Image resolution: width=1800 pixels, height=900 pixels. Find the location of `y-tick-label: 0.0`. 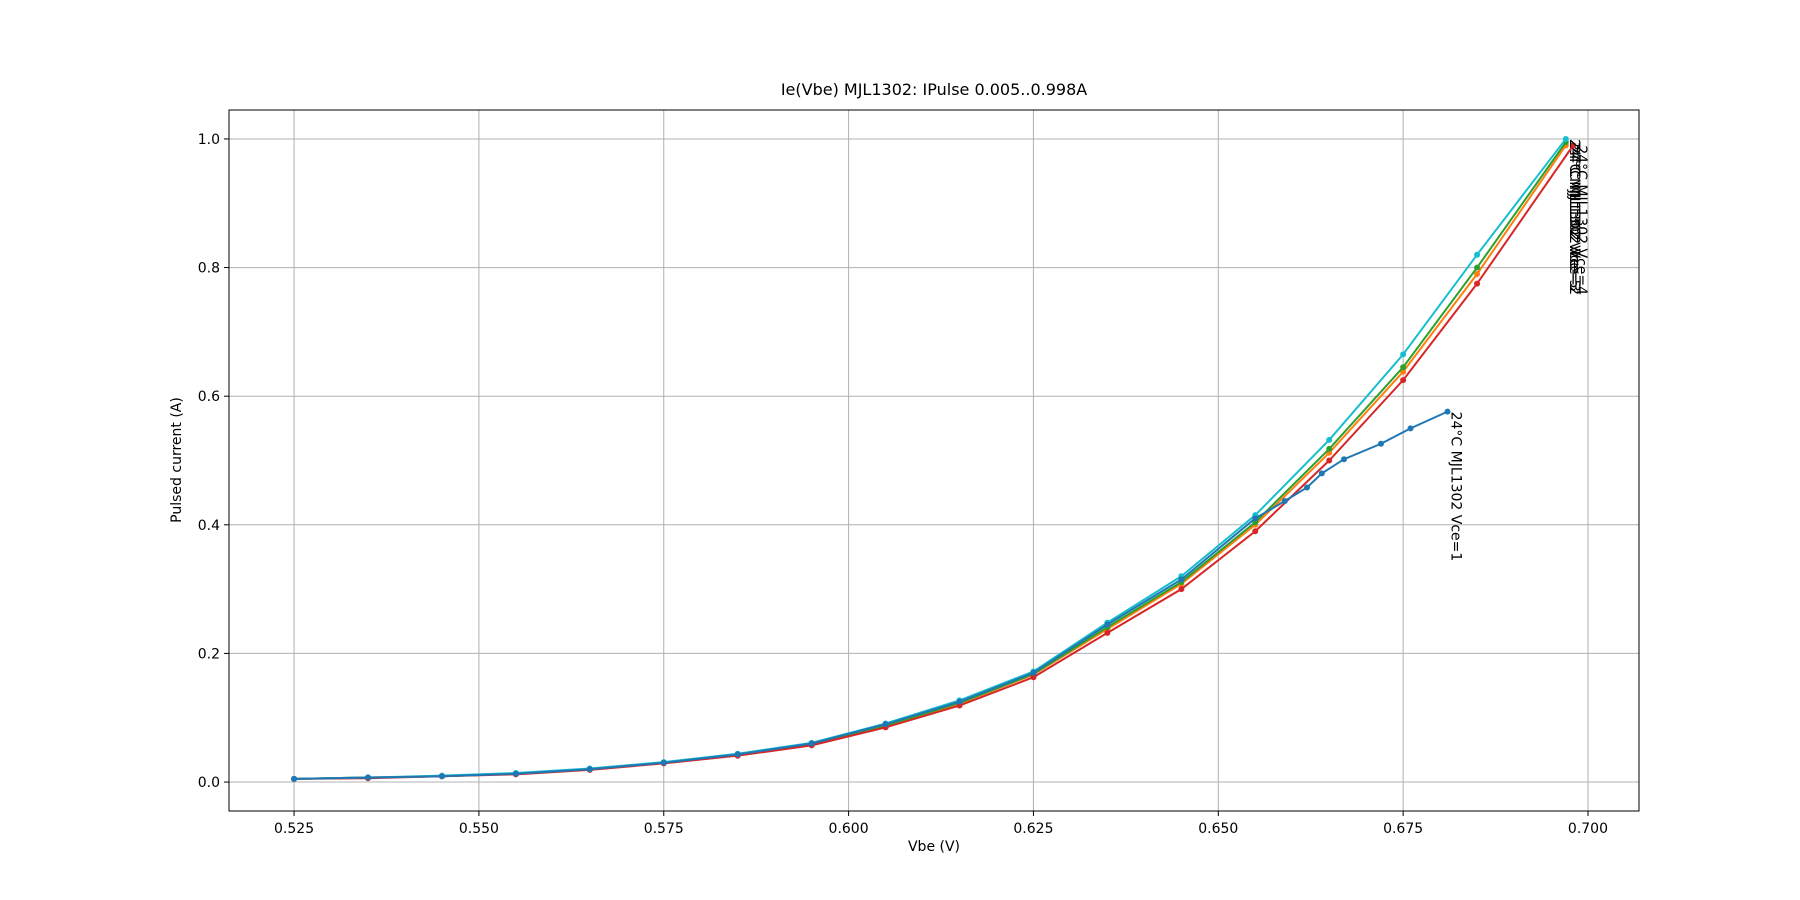

y-tick-label: 0.0 is located at coordinates (209, 783).